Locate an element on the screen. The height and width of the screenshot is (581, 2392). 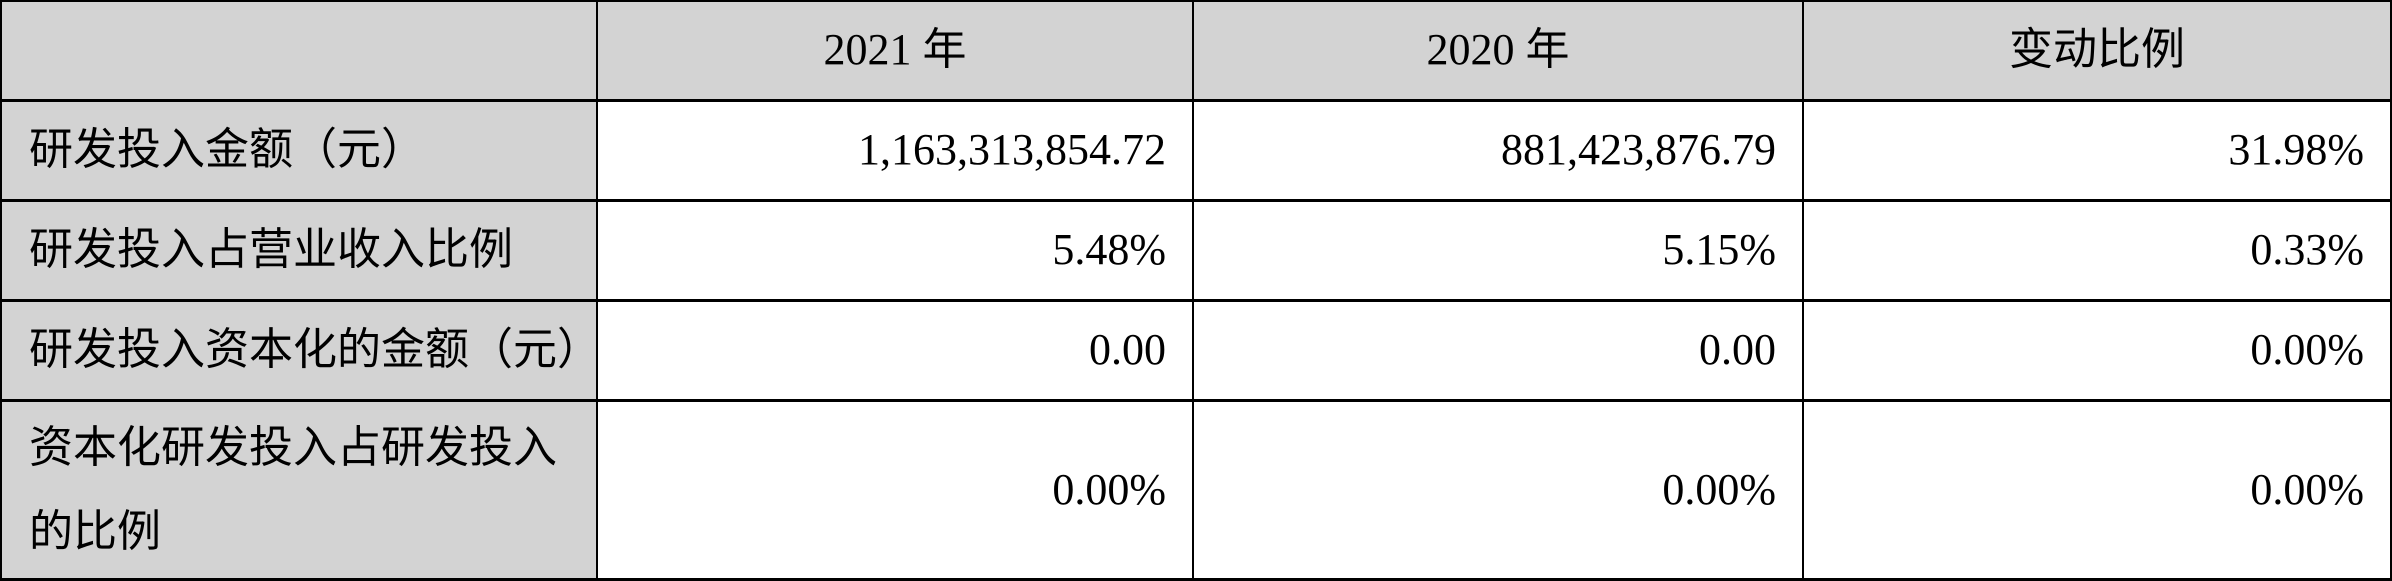
row-label-text: 资本化研发投入占研发投入的比例 is located at coordinates (293, 489).